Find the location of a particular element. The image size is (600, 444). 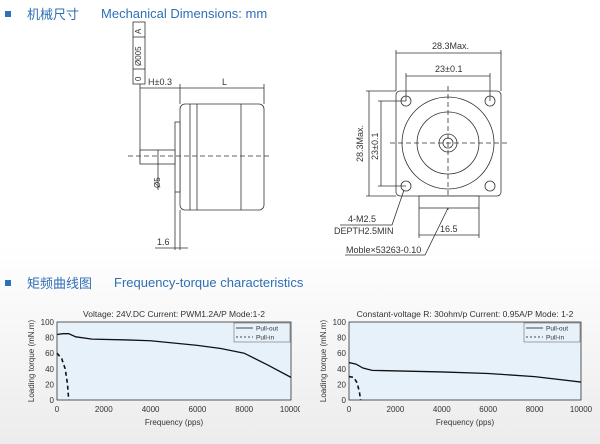

tolerance-1: Ø005 is located at coordinates (138, 56).